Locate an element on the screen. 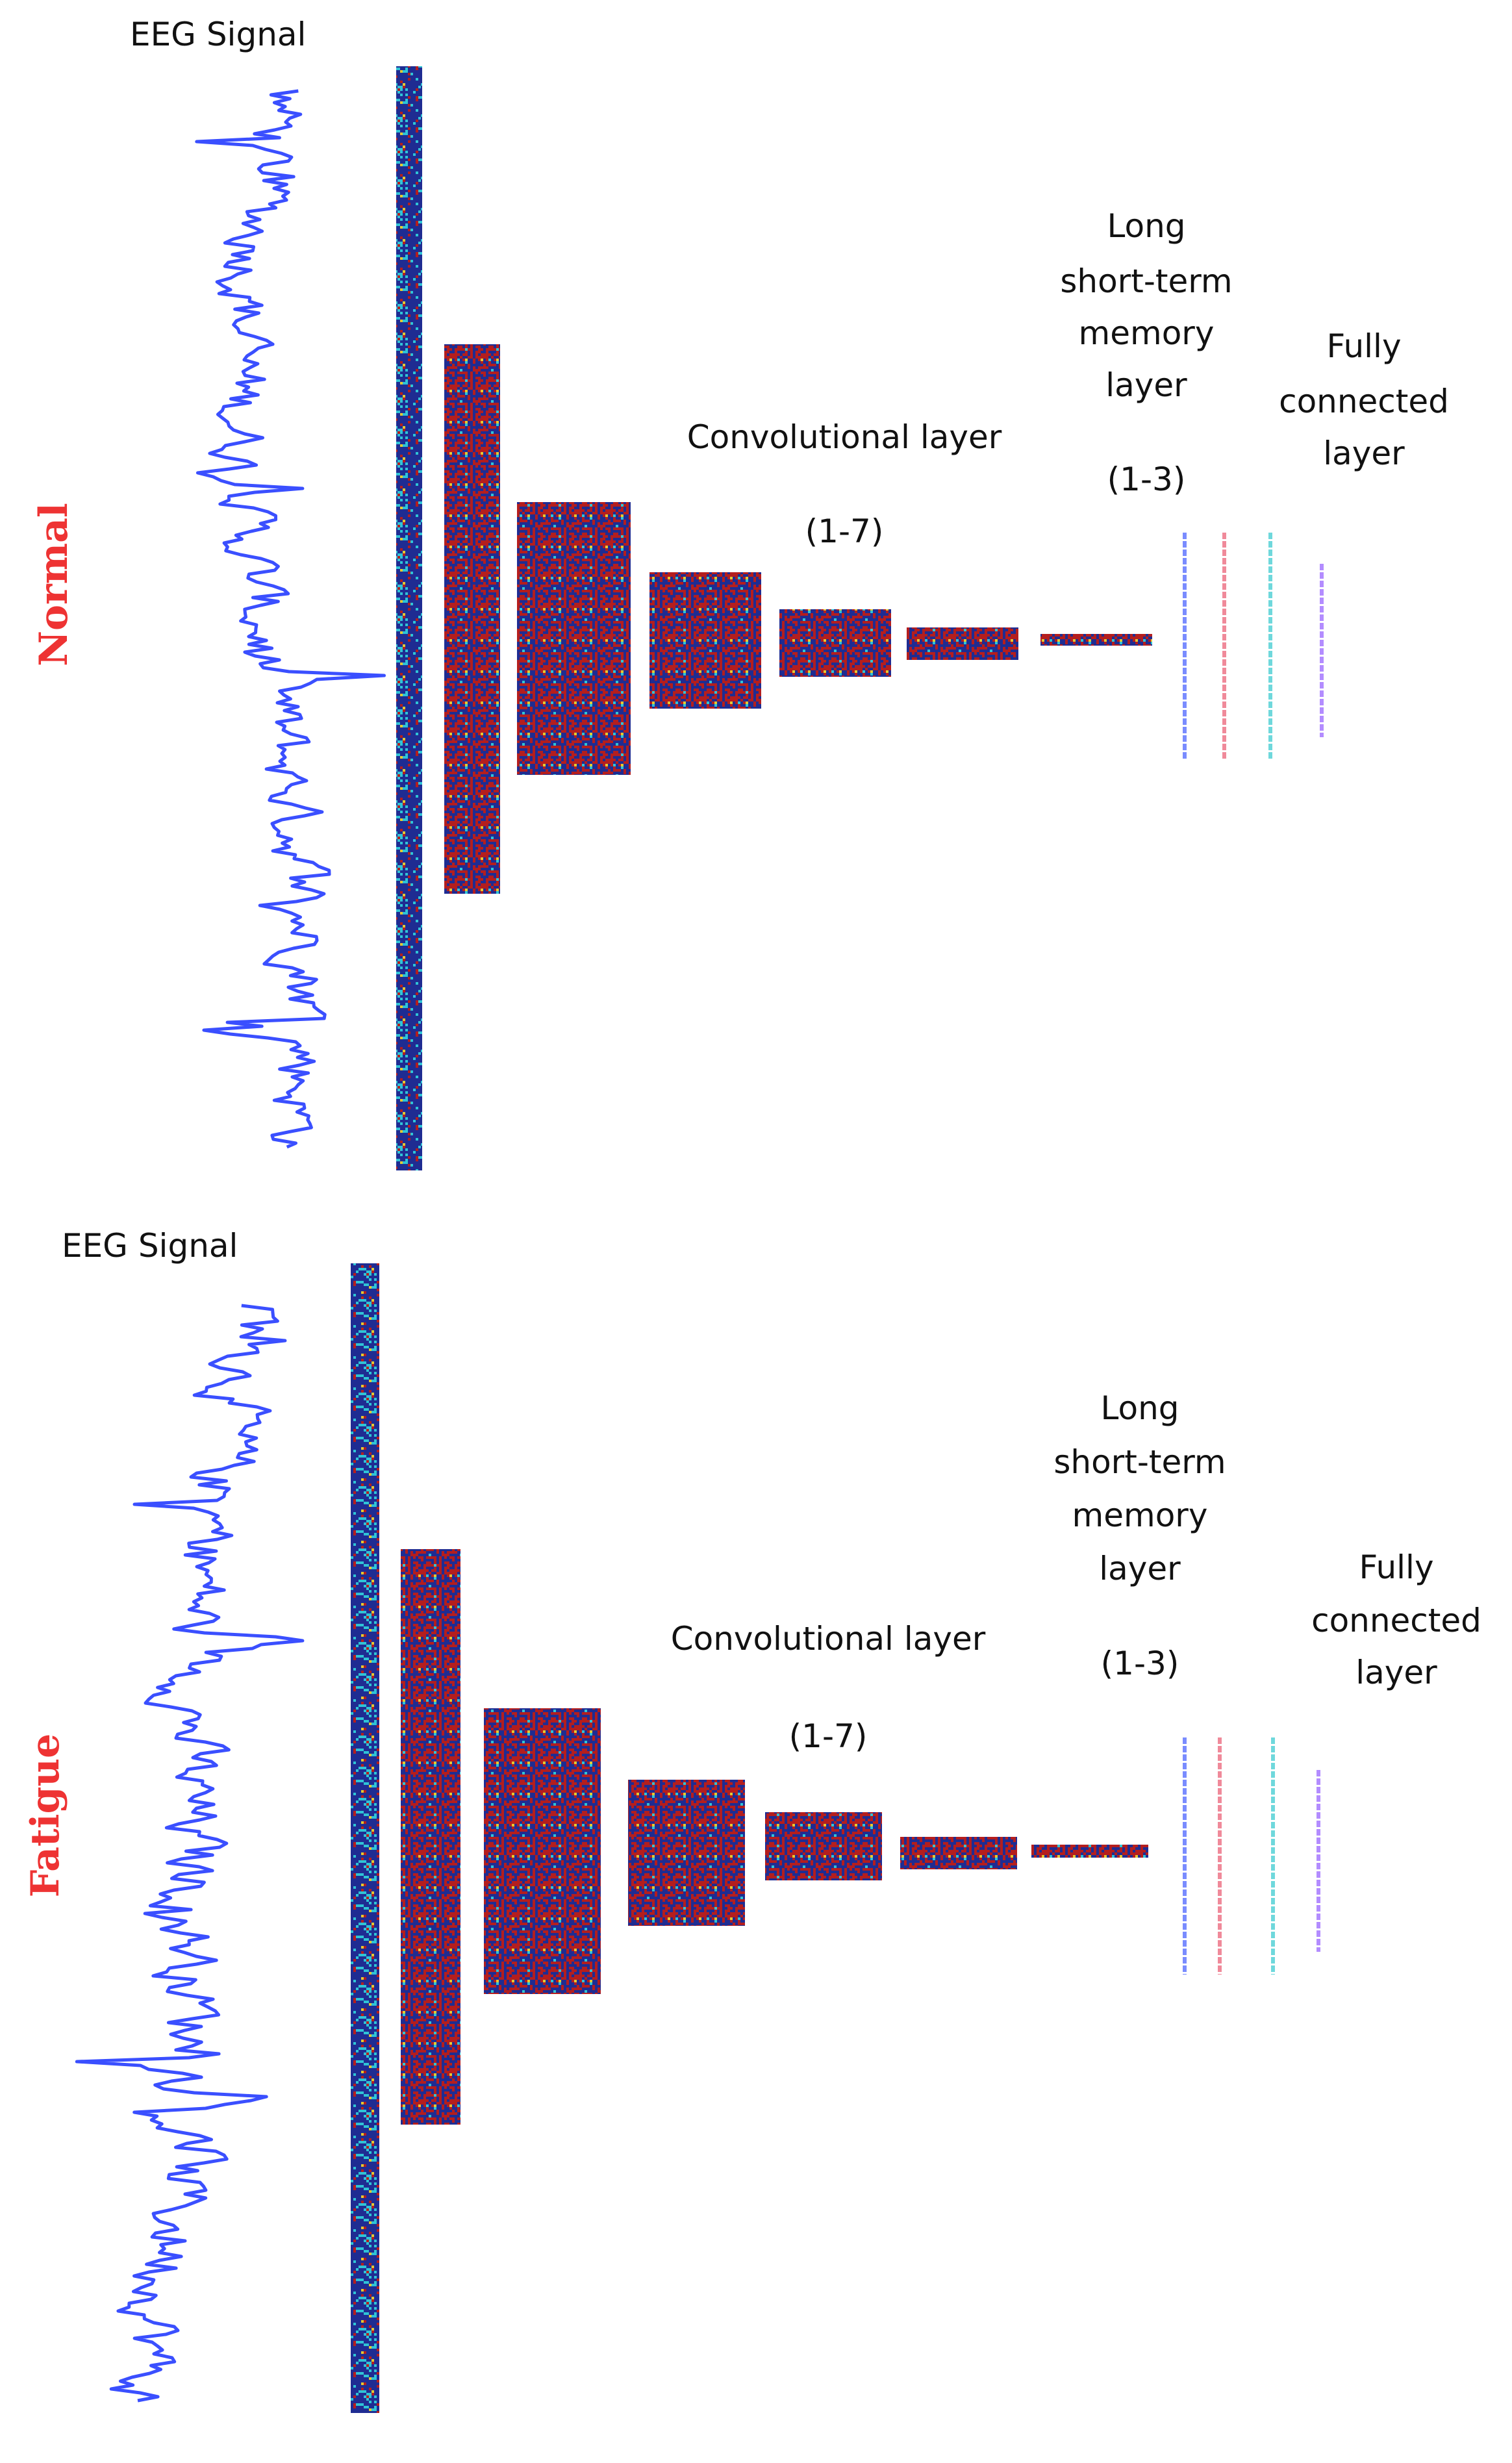  normal-side-label: Normal is located at coordinates (54, 585).